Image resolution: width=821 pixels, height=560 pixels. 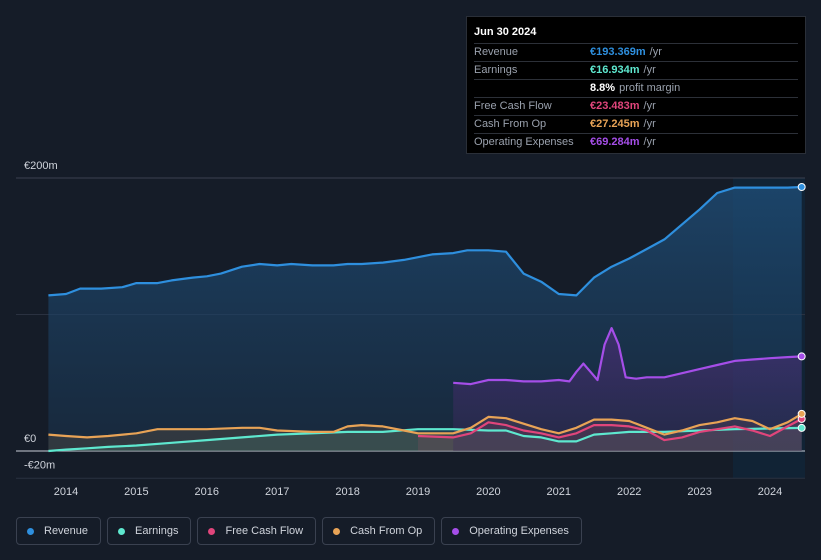 What do you see at coordinates (513, 106) in the screenshot?
I see `tooltip-row-label: Free Cash Flow` at bounding box center [513, 106].